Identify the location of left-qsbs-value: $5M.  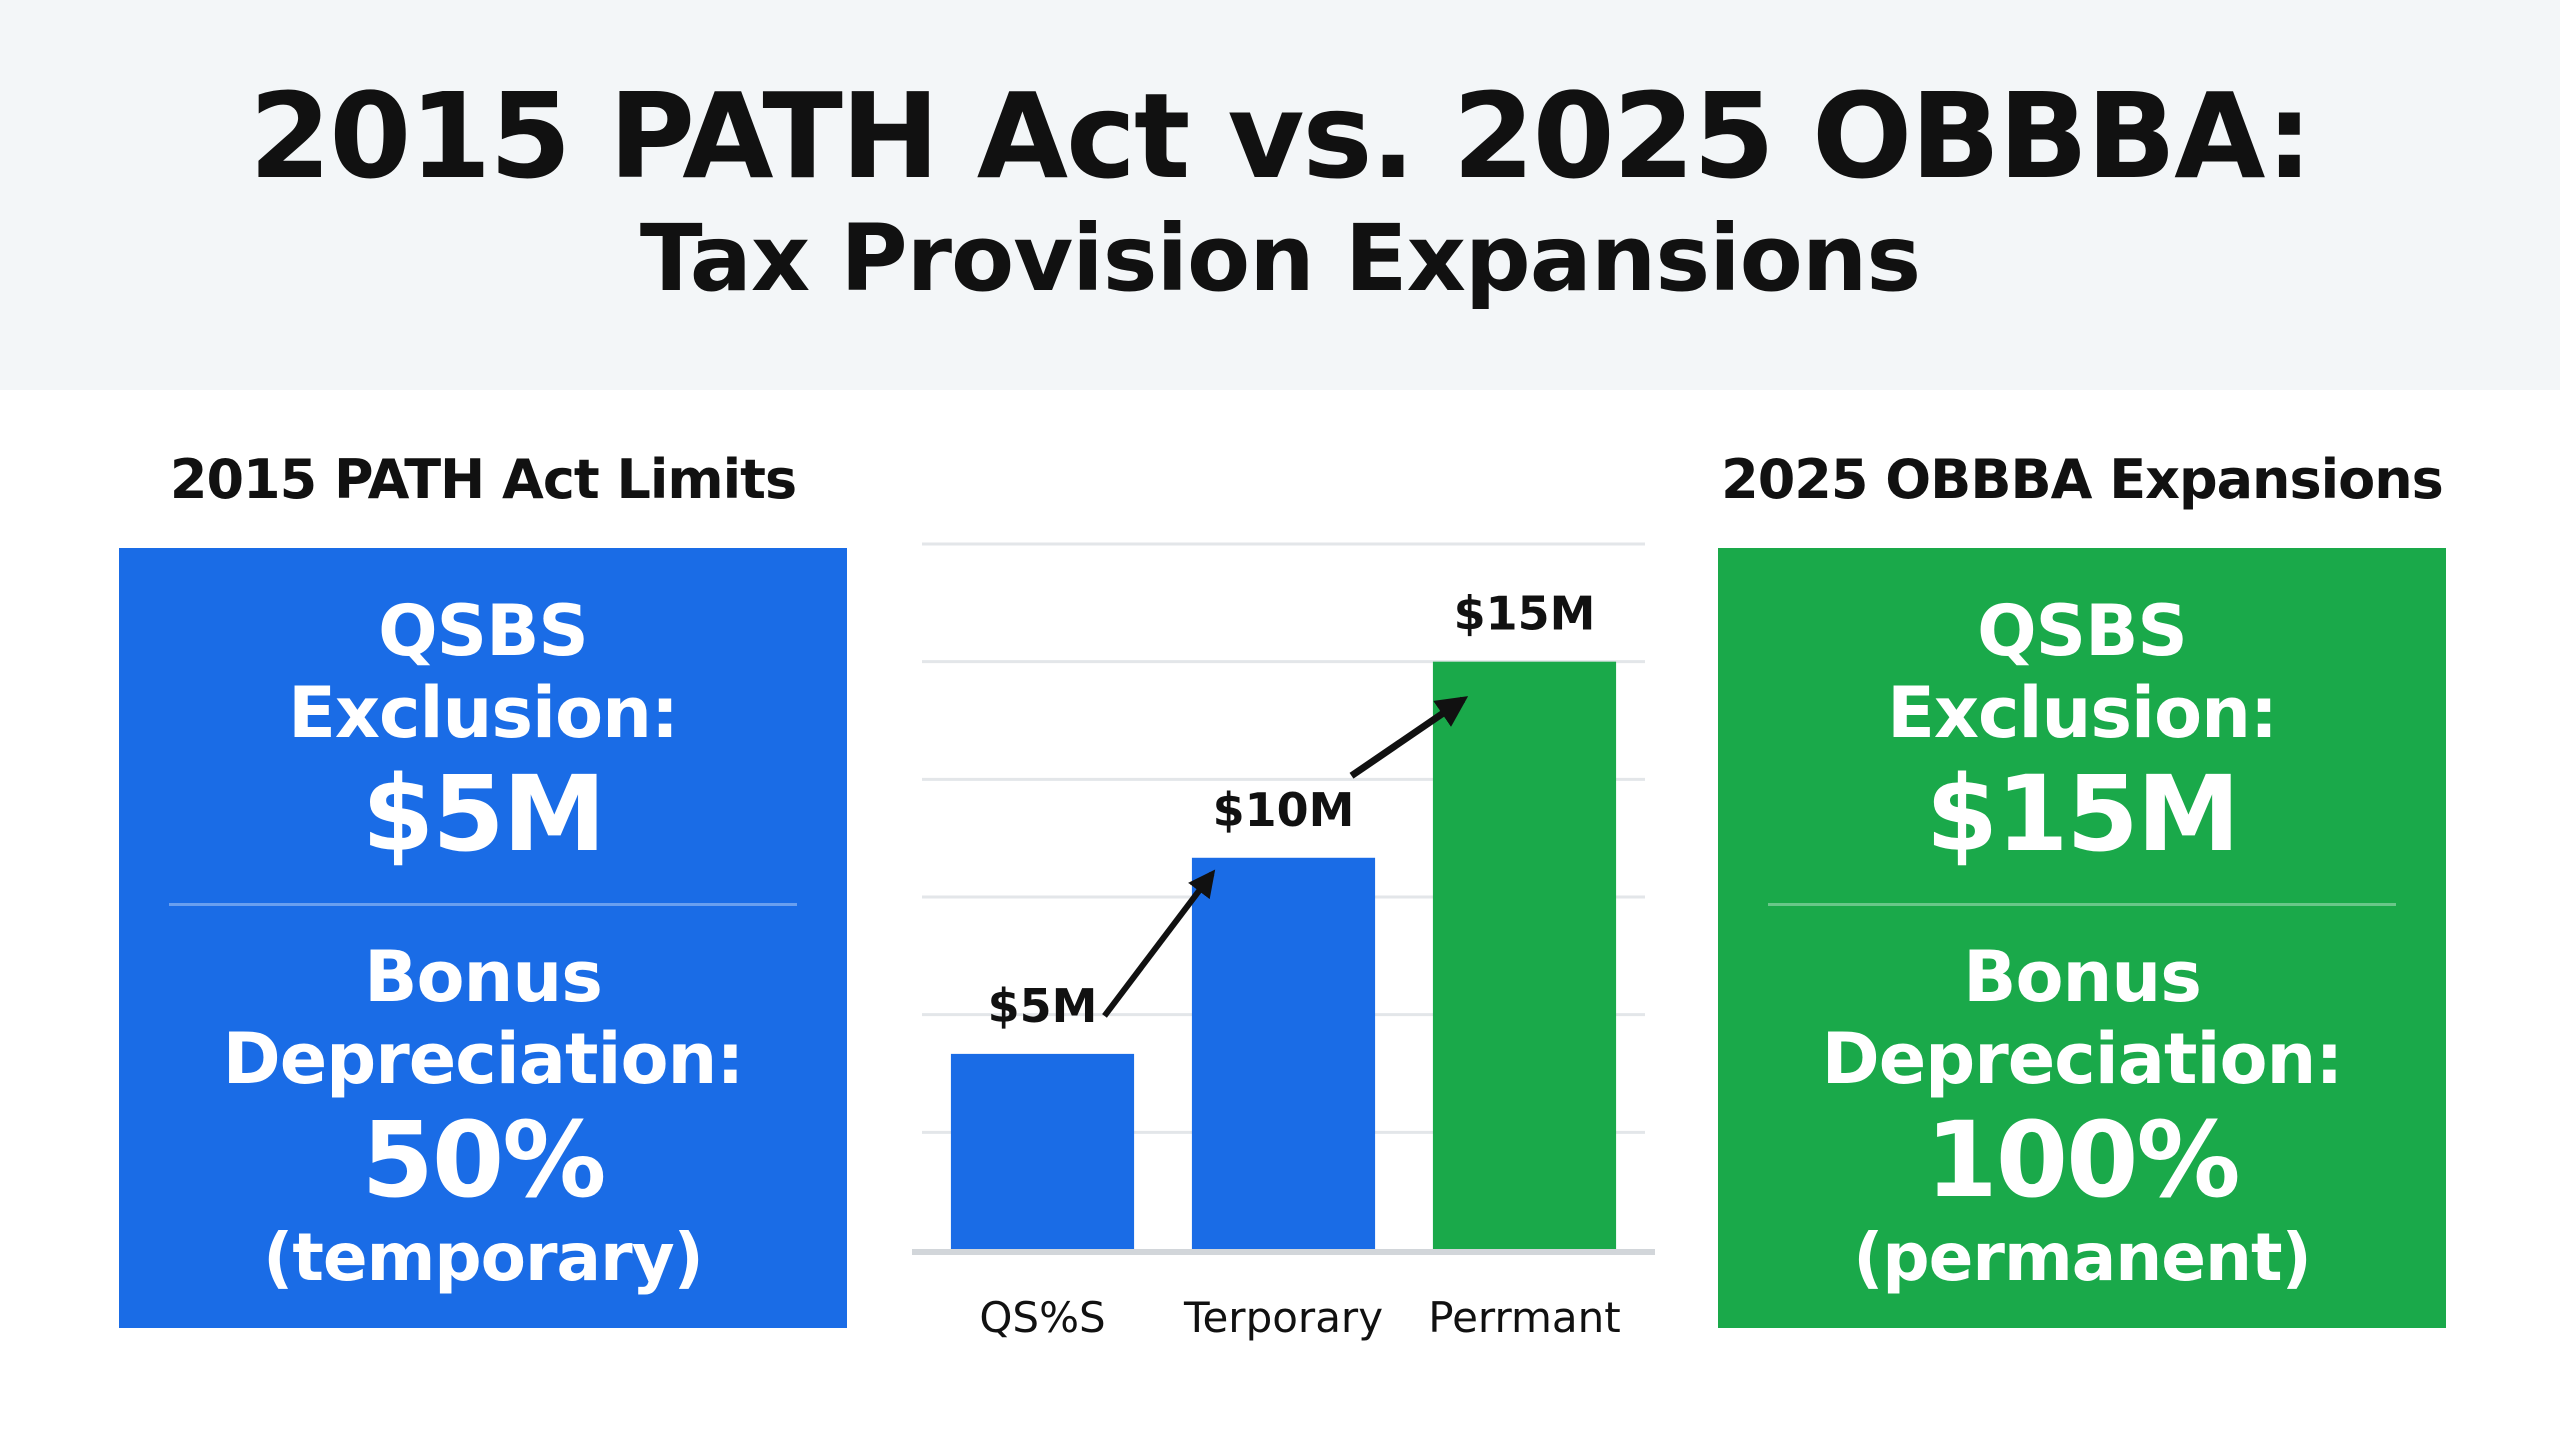
(483, 814).